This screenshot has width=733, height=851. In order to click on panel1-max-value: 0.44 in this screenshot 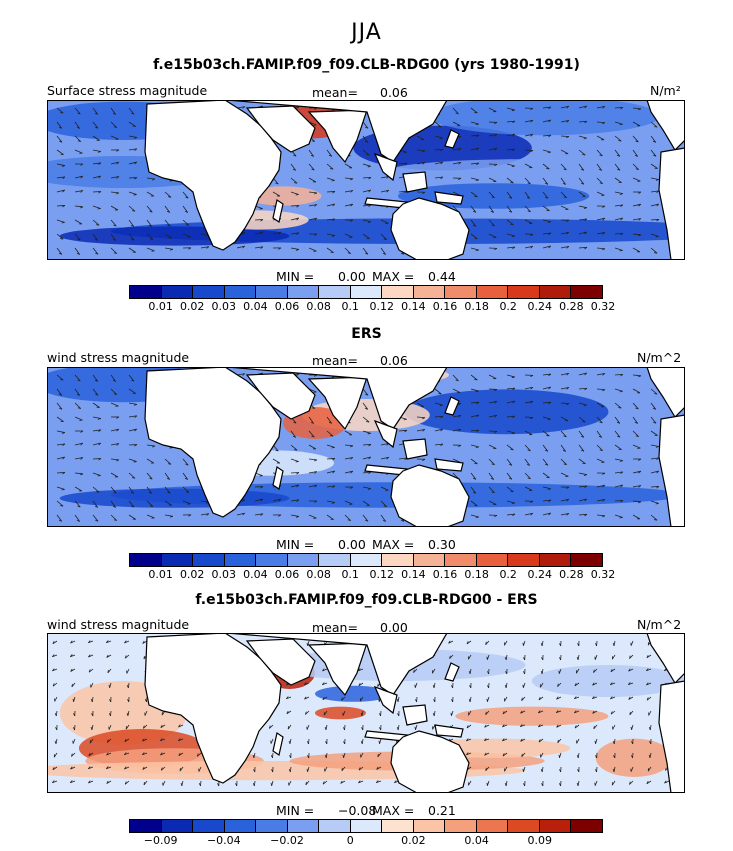, I will do `click(442, 276)`.